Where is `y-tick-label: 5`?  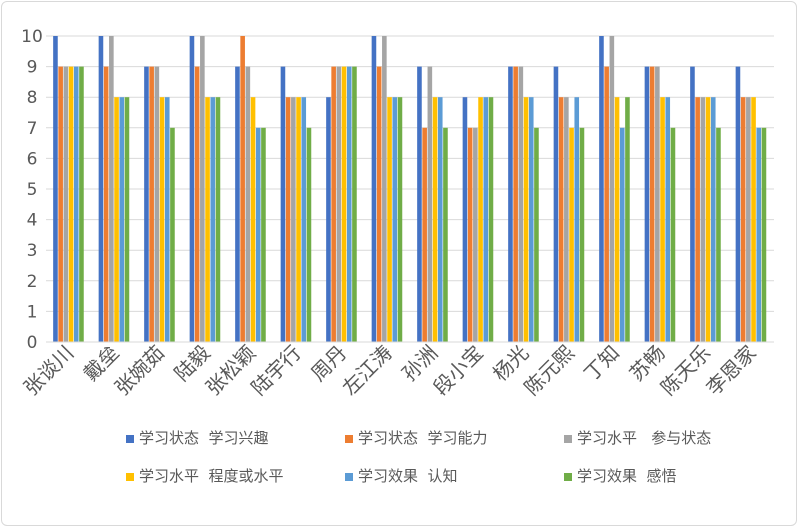 y-tick-label: 5 is located at coordinates (32, 190).